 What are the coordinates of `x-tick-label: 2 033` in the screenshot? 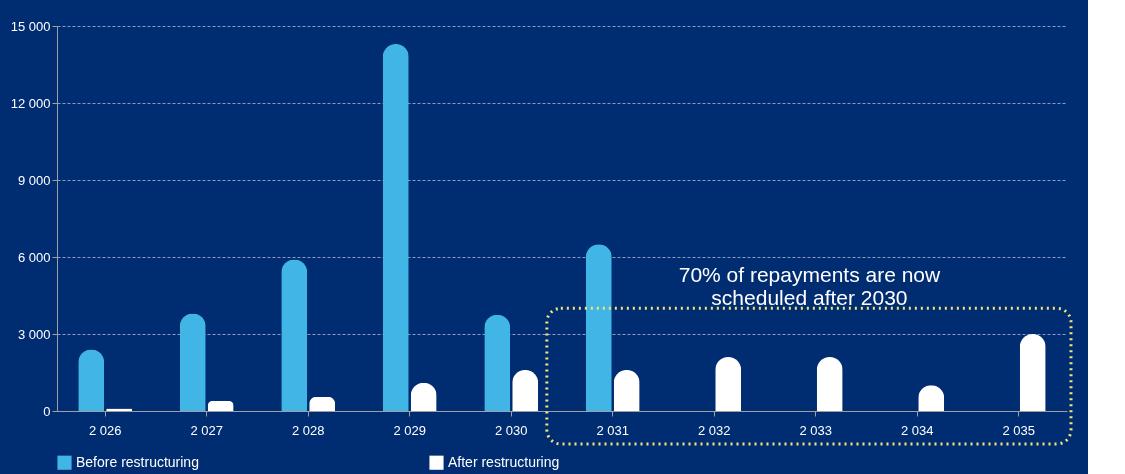 It's located at (816, 430).